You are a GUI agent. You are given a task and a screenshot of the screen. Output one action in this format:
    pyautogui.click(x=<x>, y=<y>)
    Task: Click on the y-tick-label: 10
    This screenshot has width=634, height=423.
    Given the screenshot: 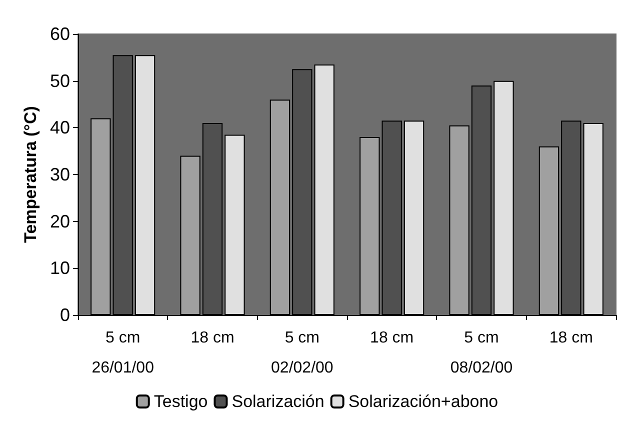 What is the action you would take?
    pyautogui.click(x=60, y=268)
    